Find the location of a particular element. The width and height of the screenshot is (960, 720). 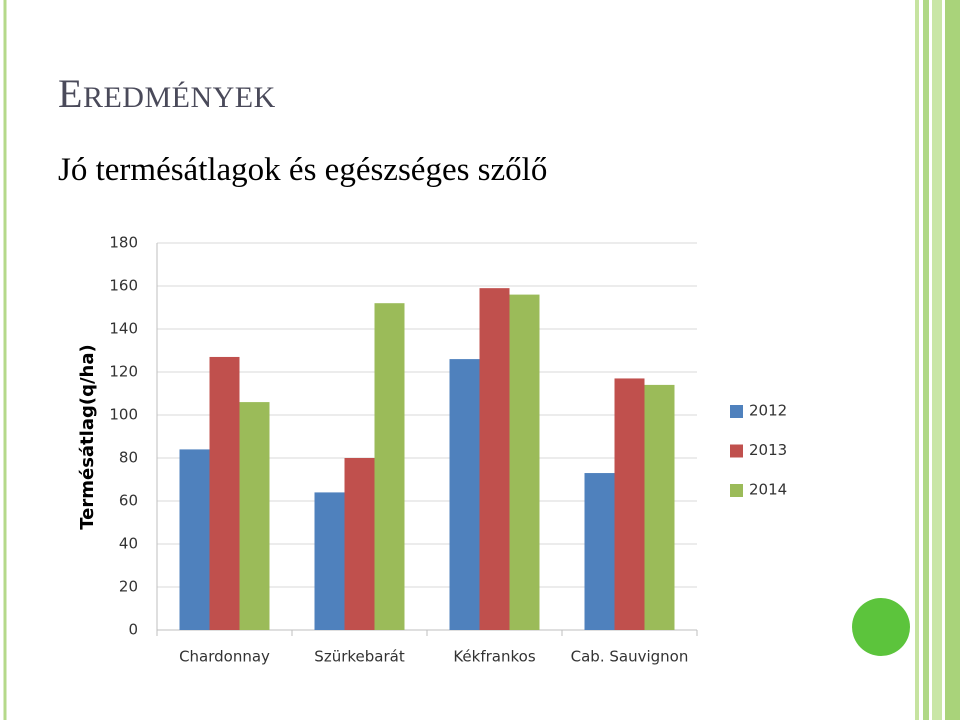

legend-label: 2014 is located at coordinates (768, 490).